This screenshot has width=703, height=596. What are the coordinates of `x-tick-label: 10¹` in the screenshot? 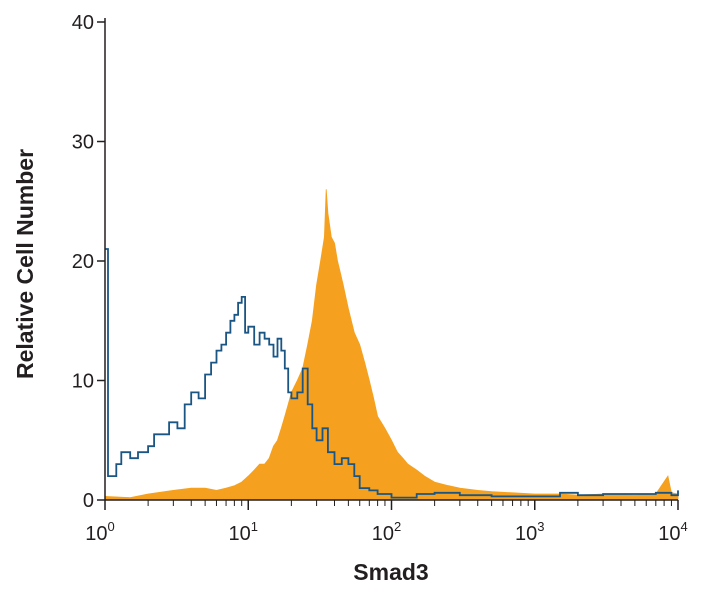 It's located at (243, 532).